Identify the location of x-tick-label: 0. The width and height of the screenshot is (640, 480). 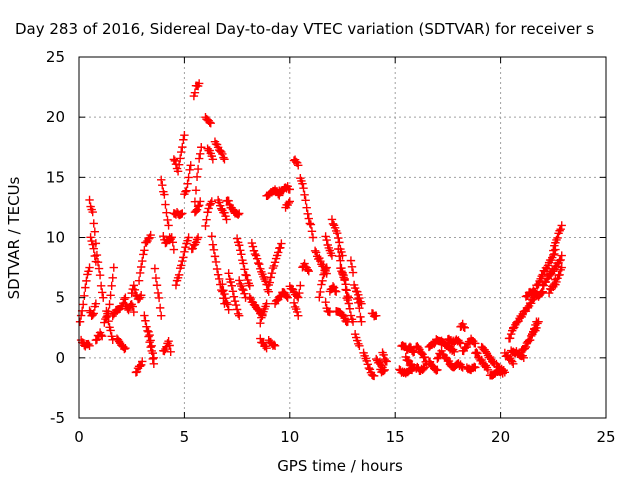
(79, 437).